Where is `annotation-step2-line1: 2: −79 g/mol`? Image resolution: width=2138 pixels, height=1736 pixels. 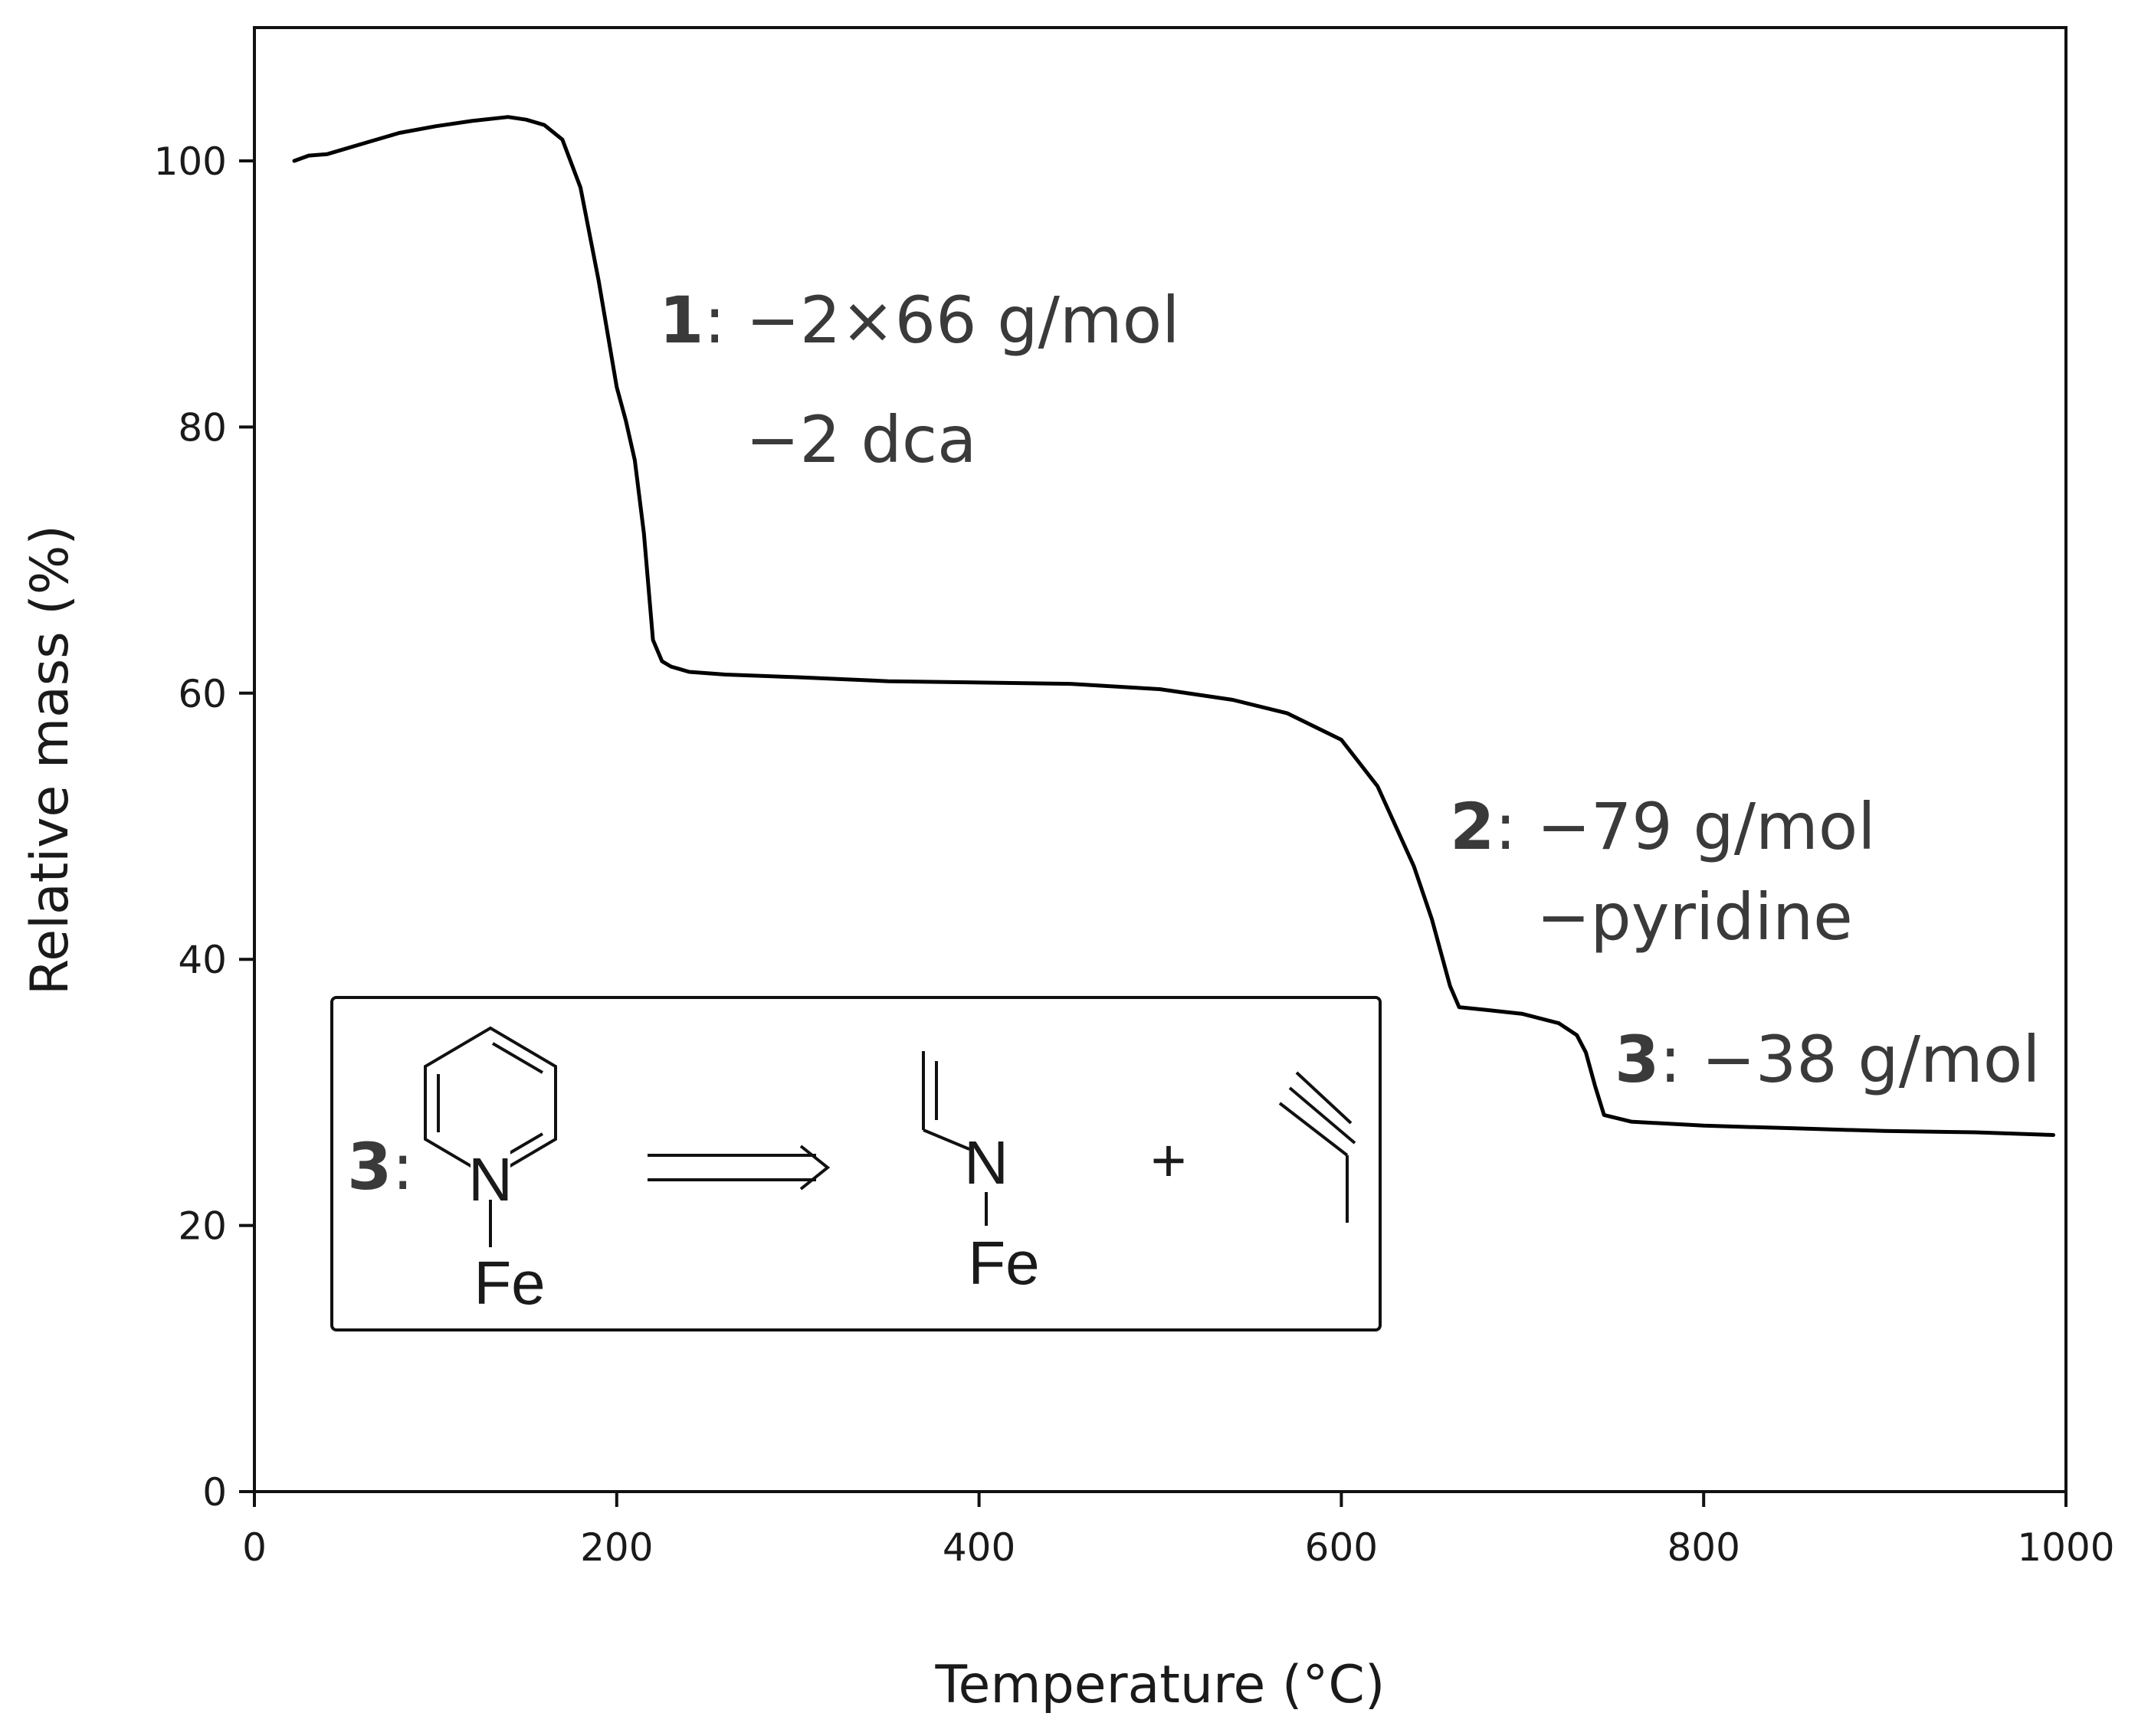 annotation-step2-line1: 2: −79 g/mol is located at coordinates (1663, 826).